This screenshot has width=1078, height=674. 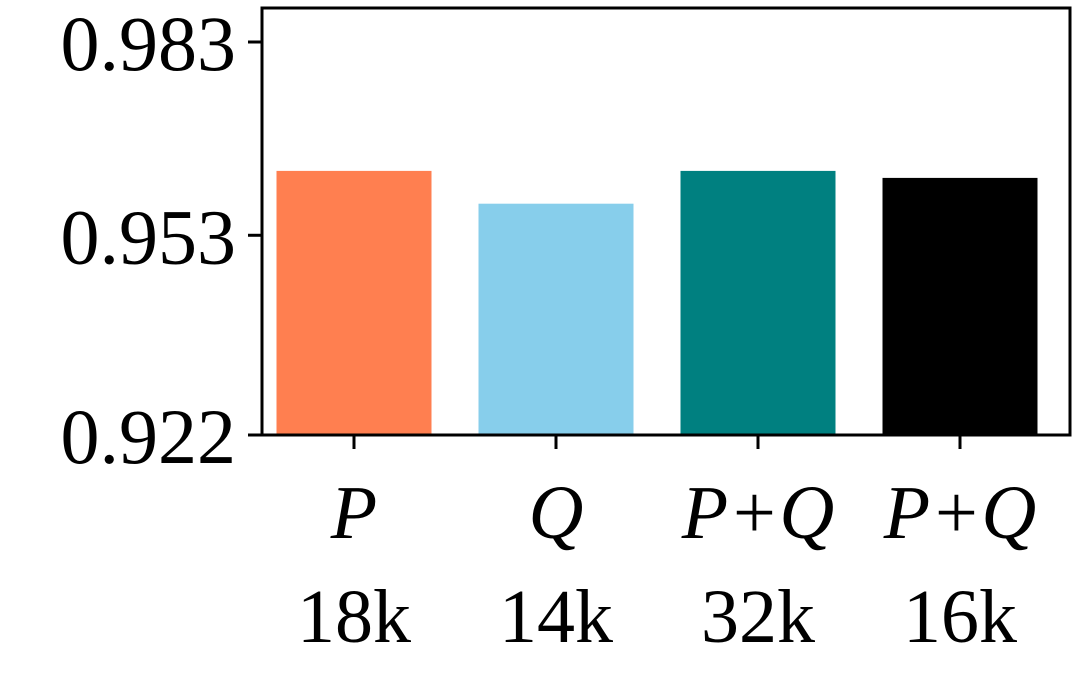 I want to click on x-tick-label-name: P, so click(x=353, y=513).